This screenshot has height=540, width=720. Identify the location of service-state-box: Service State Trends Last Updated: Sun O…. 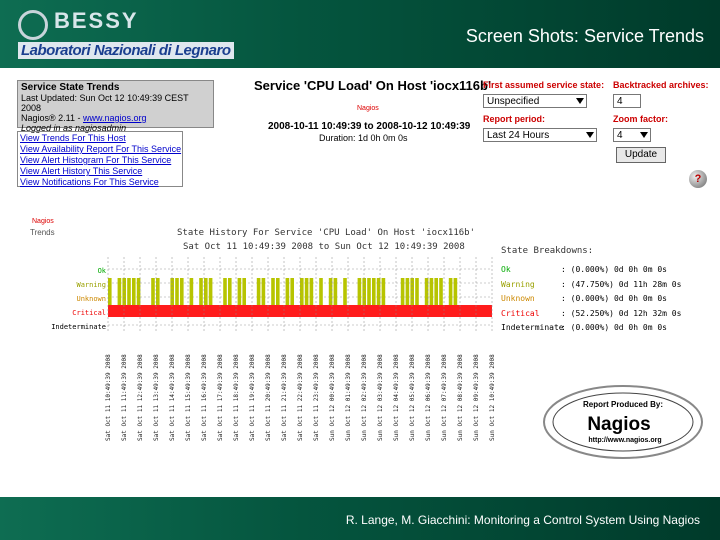
(115, 106).